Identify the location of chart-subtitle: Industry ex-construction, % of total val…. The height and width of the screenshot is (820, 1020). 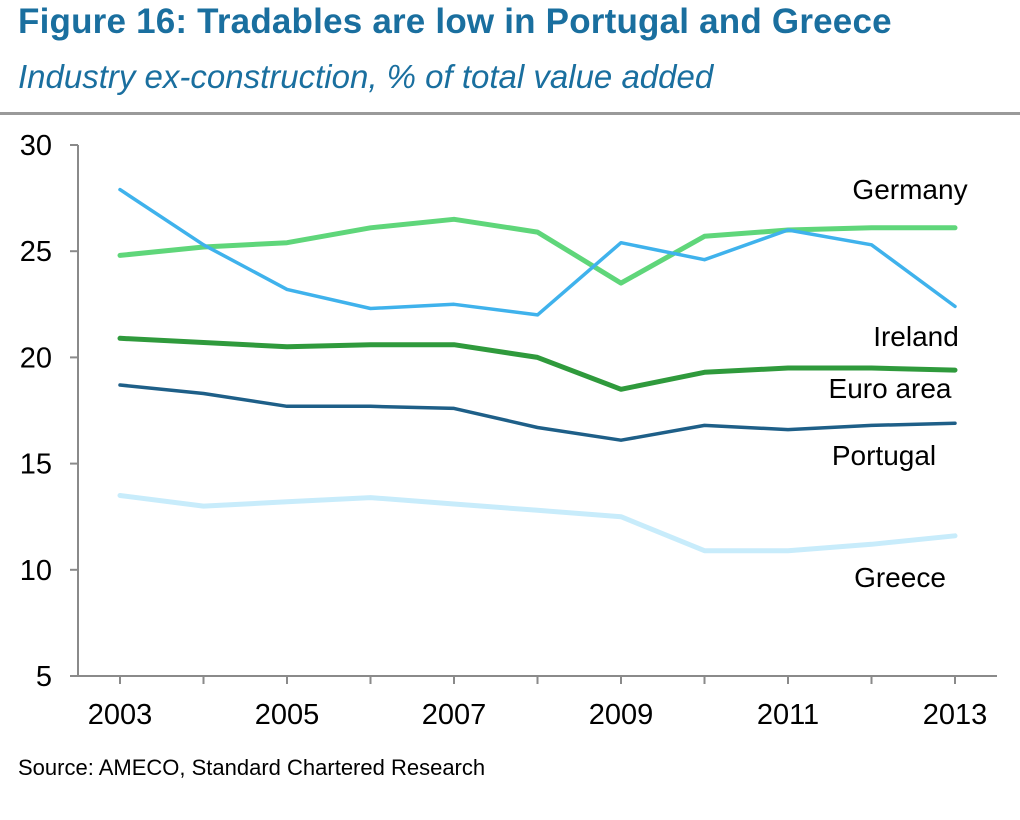
(366, 76).